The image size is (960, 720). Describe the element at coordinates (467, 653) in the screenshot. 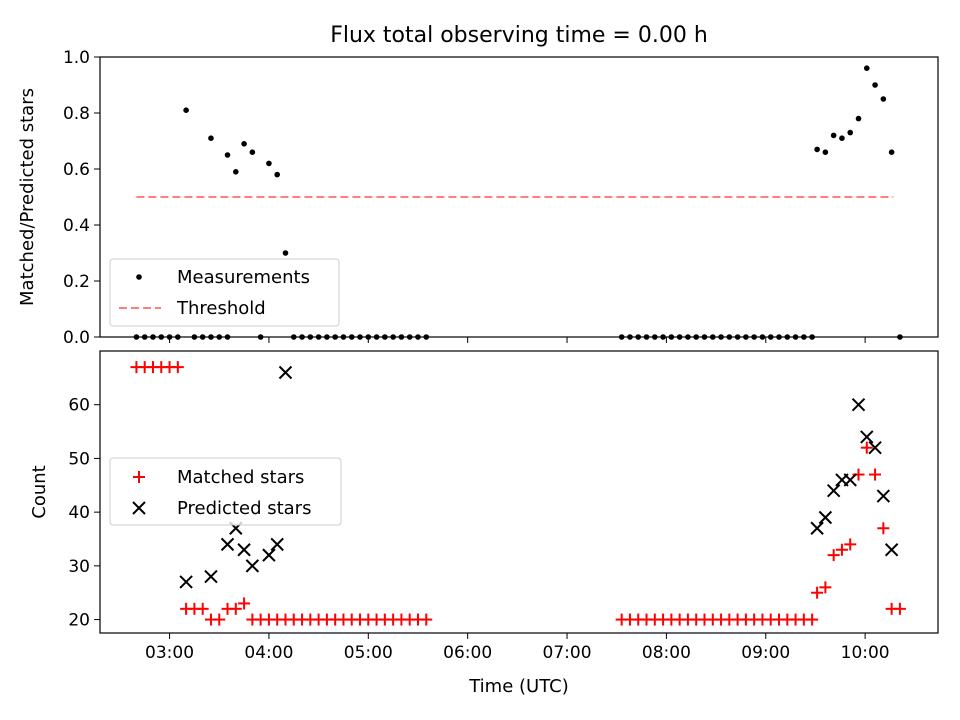

I see `x-tick-label: 06:00` at that location.